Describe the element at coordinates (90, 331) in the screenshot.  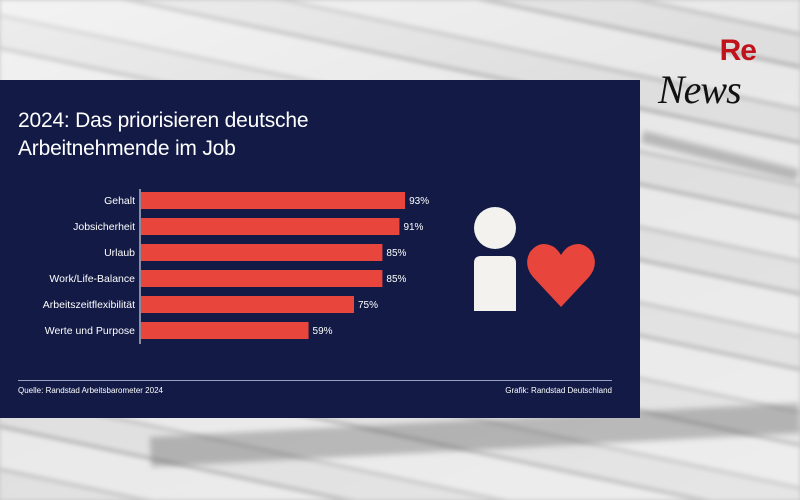
I see `category-label: Werte und Purpose` at that location.